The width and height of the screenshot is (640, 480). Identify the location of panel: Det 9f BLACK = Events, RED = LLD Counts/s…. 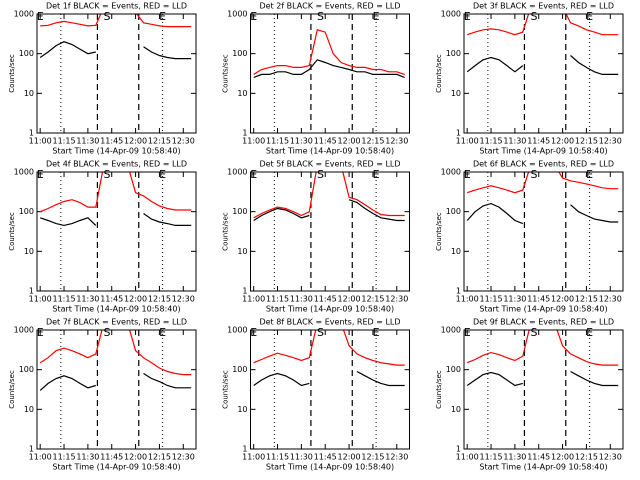
(529, 395).